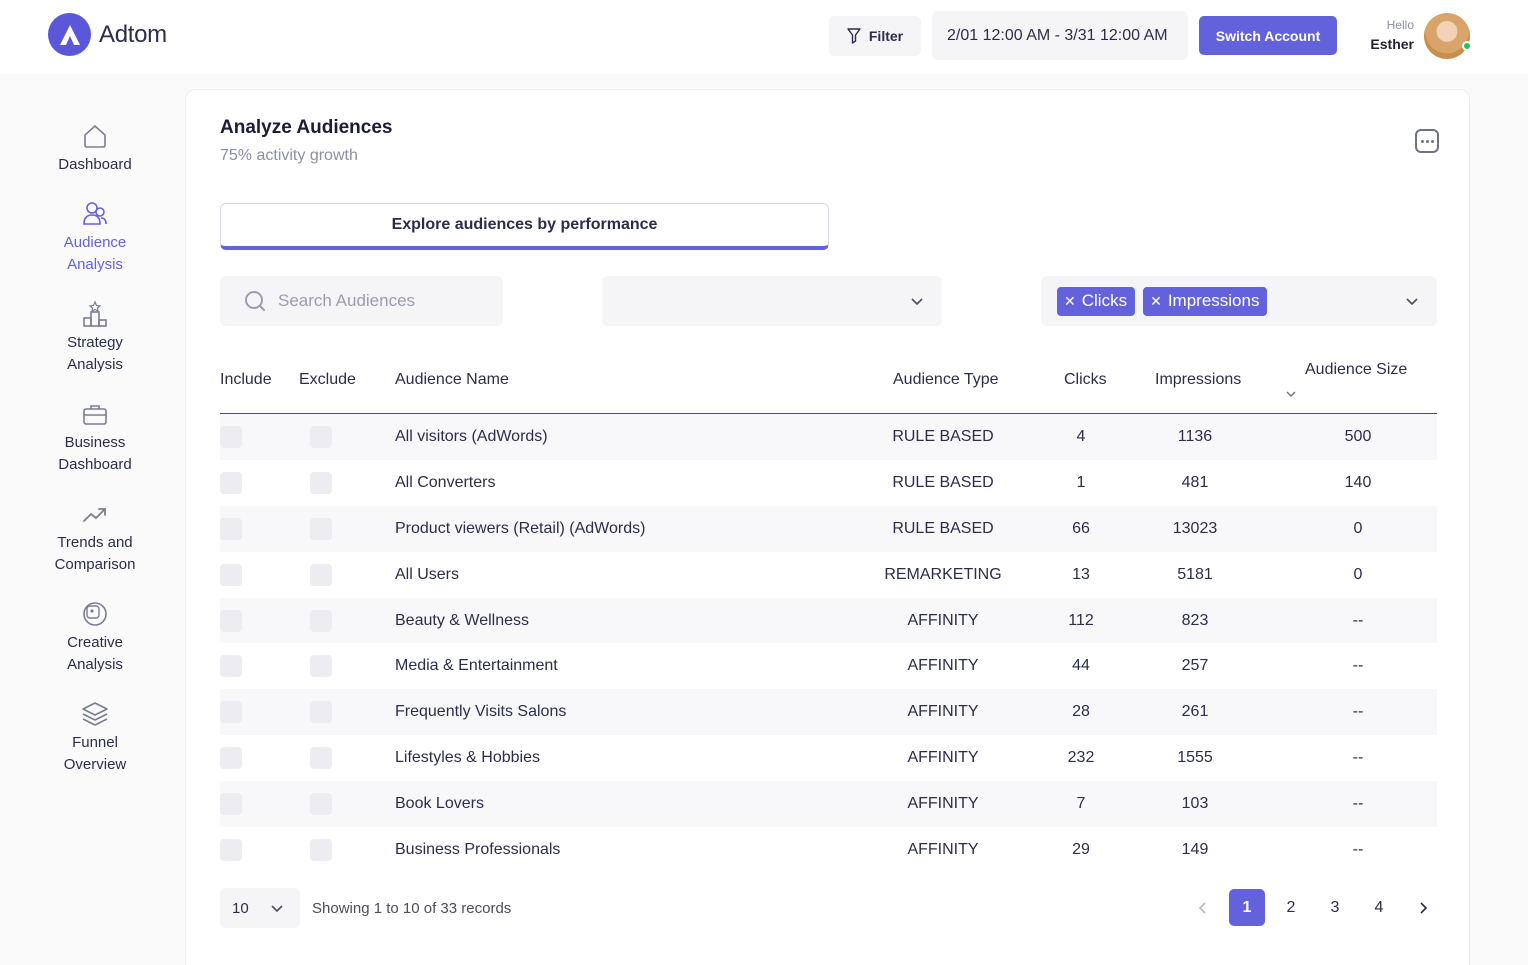 This screenshot has height=965, width=1528. What do you see at coordinates (943, 574) in the screenshot?
I see `audience-type-cell: REMARKETING` at bounding box center [943, 574].